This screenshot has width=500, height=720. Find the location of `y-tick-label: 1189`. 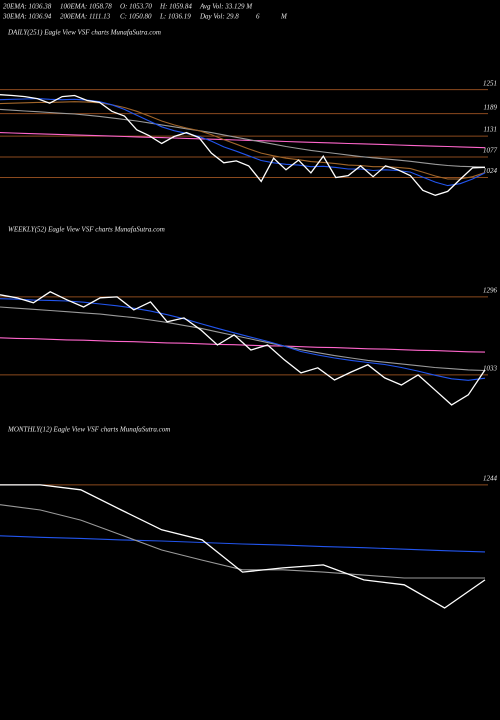

y-tick-label: 1189 is located at coordinates (491, 107).